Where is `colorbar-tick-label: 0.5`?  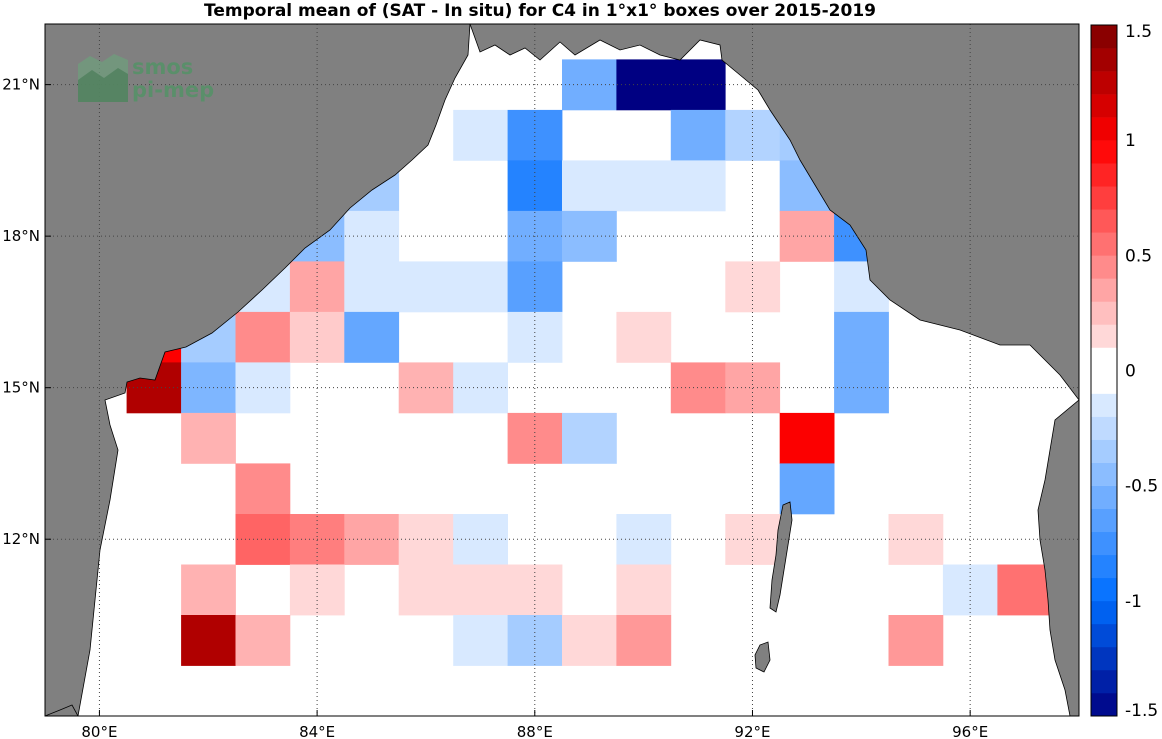 colorbar-tick-label: 0.5 is located at coordinates (1138, 256).